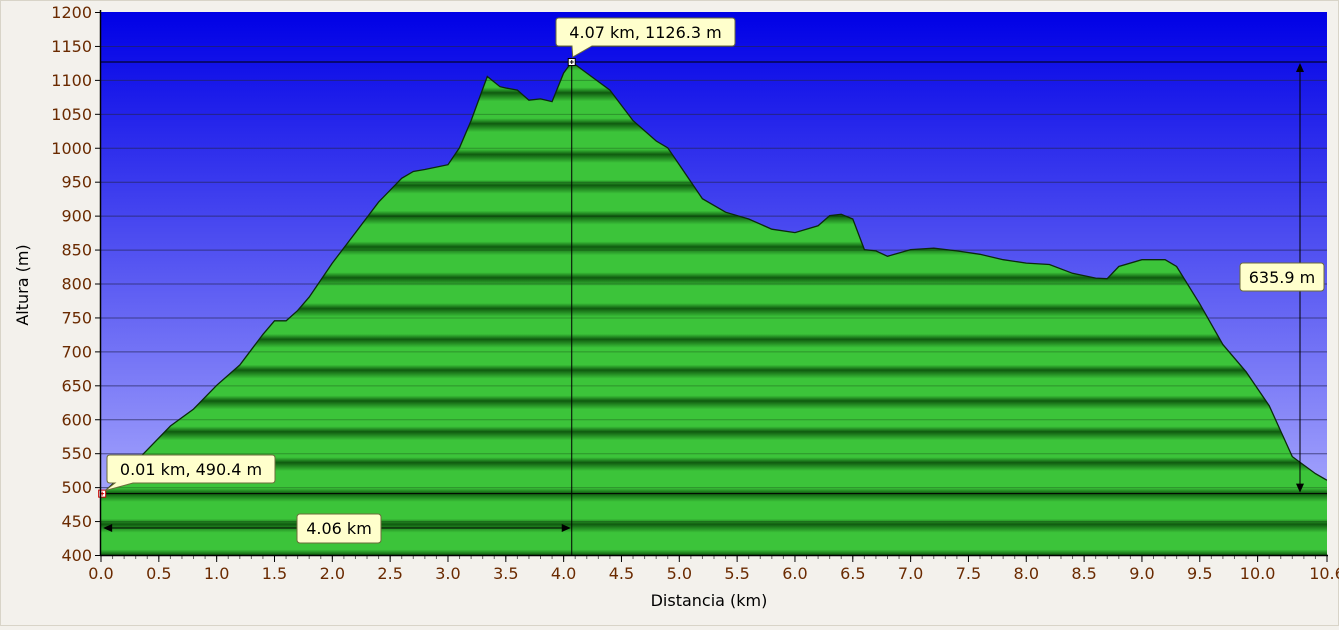 The height and width of the screenshot is (630, 1339). What do you see at coordinates (76, 419) in the screenshot?
I see `y-tick-label: 600` at bounding box center [76, 419].